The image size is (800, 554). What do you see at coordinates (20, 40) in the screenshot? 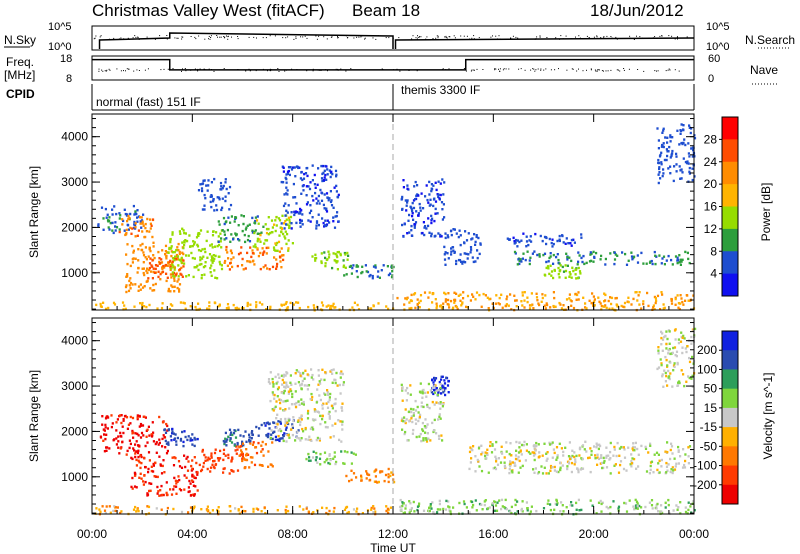
I see `nsky-label: N.Sky` at bounding box center [20, 40].